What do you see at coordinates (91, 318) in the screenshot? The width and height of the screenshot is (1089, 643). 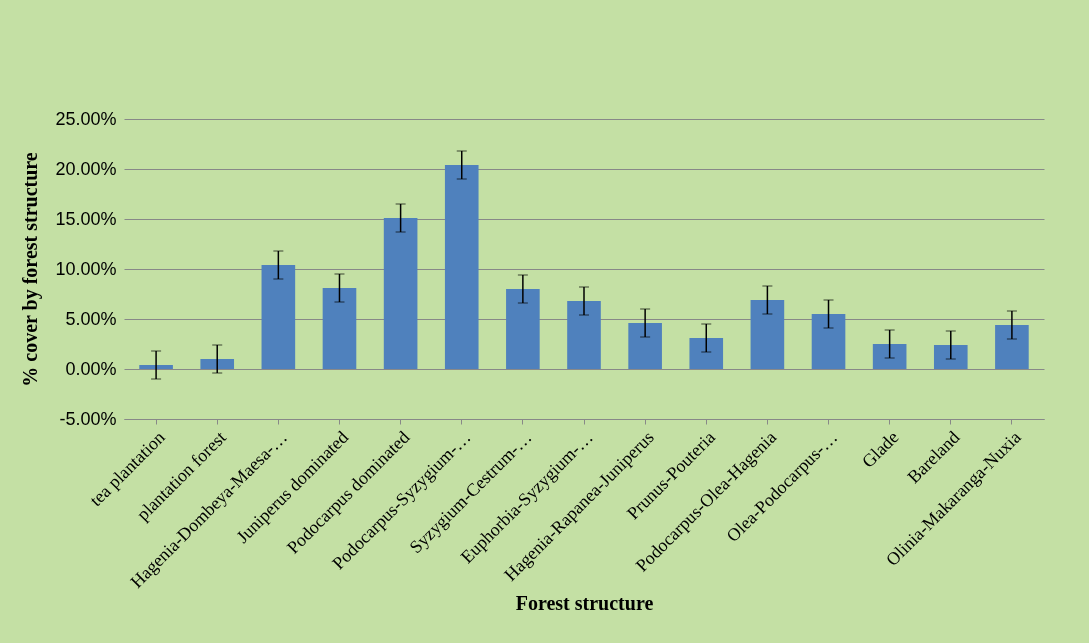 I see `y-tick-label: 5.00%` at bounding box center [91, 318].